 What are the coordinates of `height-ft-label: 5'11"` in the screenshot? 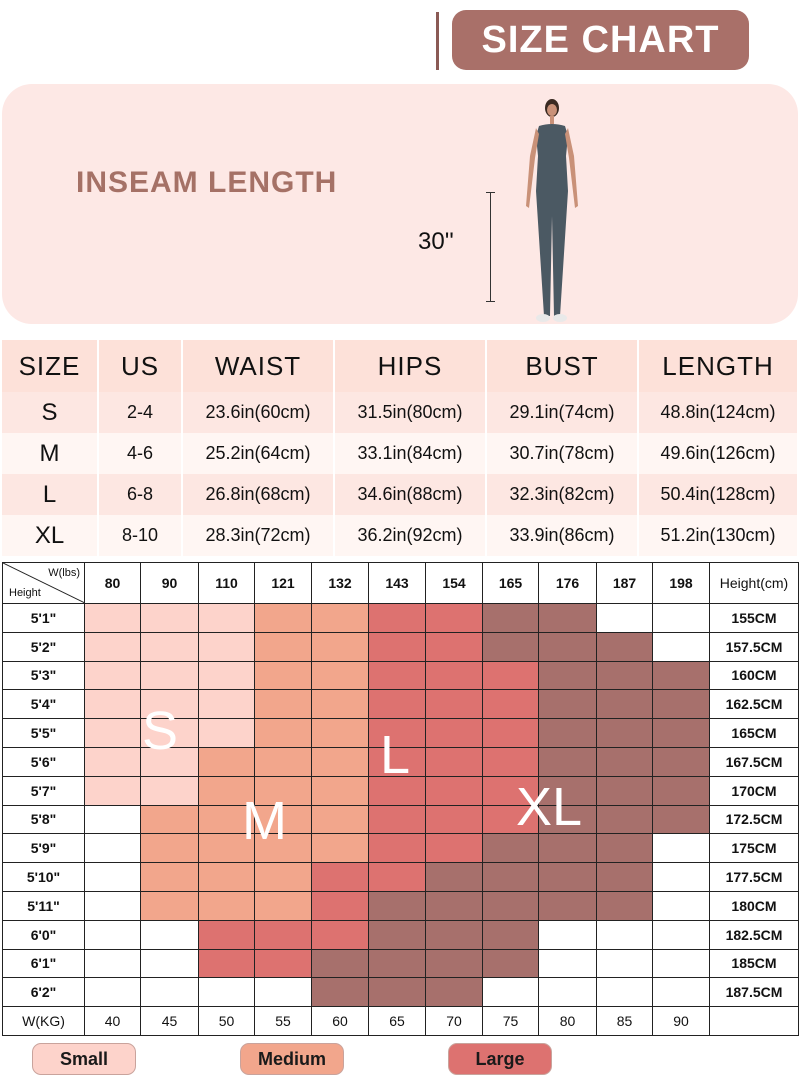 It's located at (43, 905).